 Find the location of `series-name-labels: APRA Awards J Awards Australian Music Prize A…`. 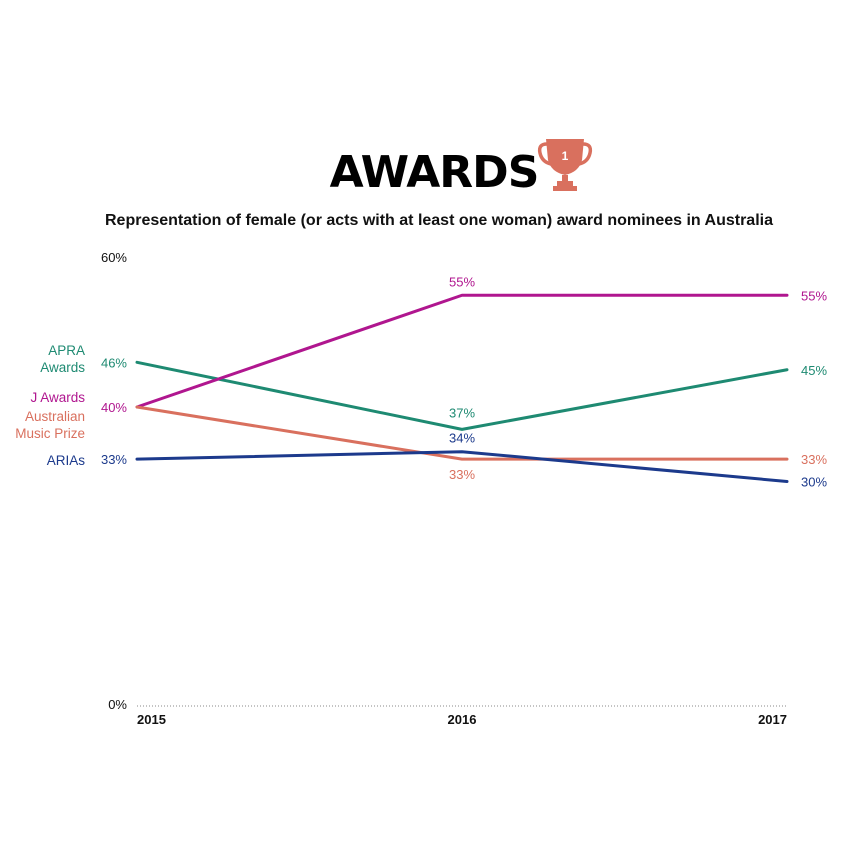

series-name-labels: APRA Awards J Awards Australian Music Prize A… is located at coordinates (50, 405).